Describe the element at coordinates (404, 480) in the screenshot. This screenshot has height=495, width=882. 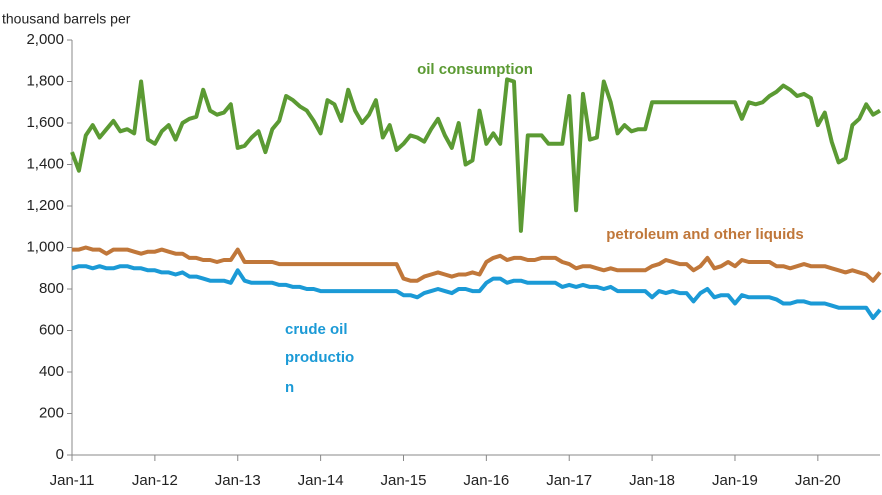
I see `x-tick-label: Jan-15` at that location.